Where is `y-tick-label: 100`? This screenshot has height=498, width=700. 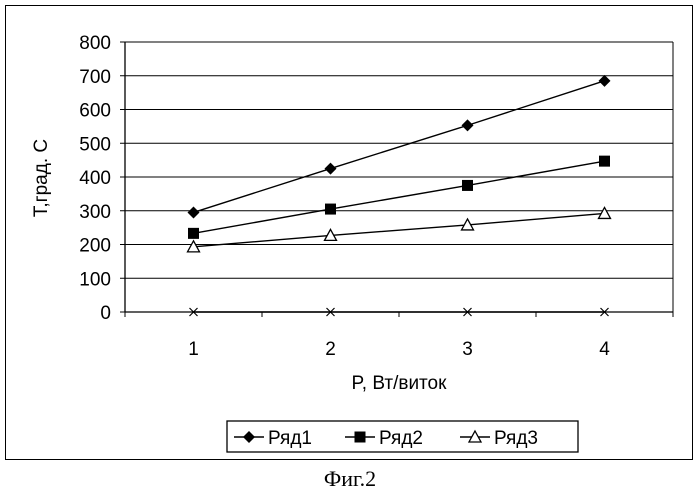
y-tick-label: 100 is located at coordinates (95, 279).